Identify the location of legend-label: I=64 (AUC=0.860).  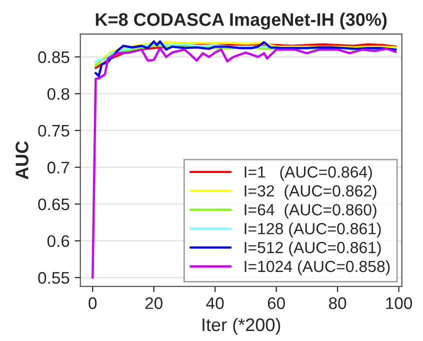
(310, 211).